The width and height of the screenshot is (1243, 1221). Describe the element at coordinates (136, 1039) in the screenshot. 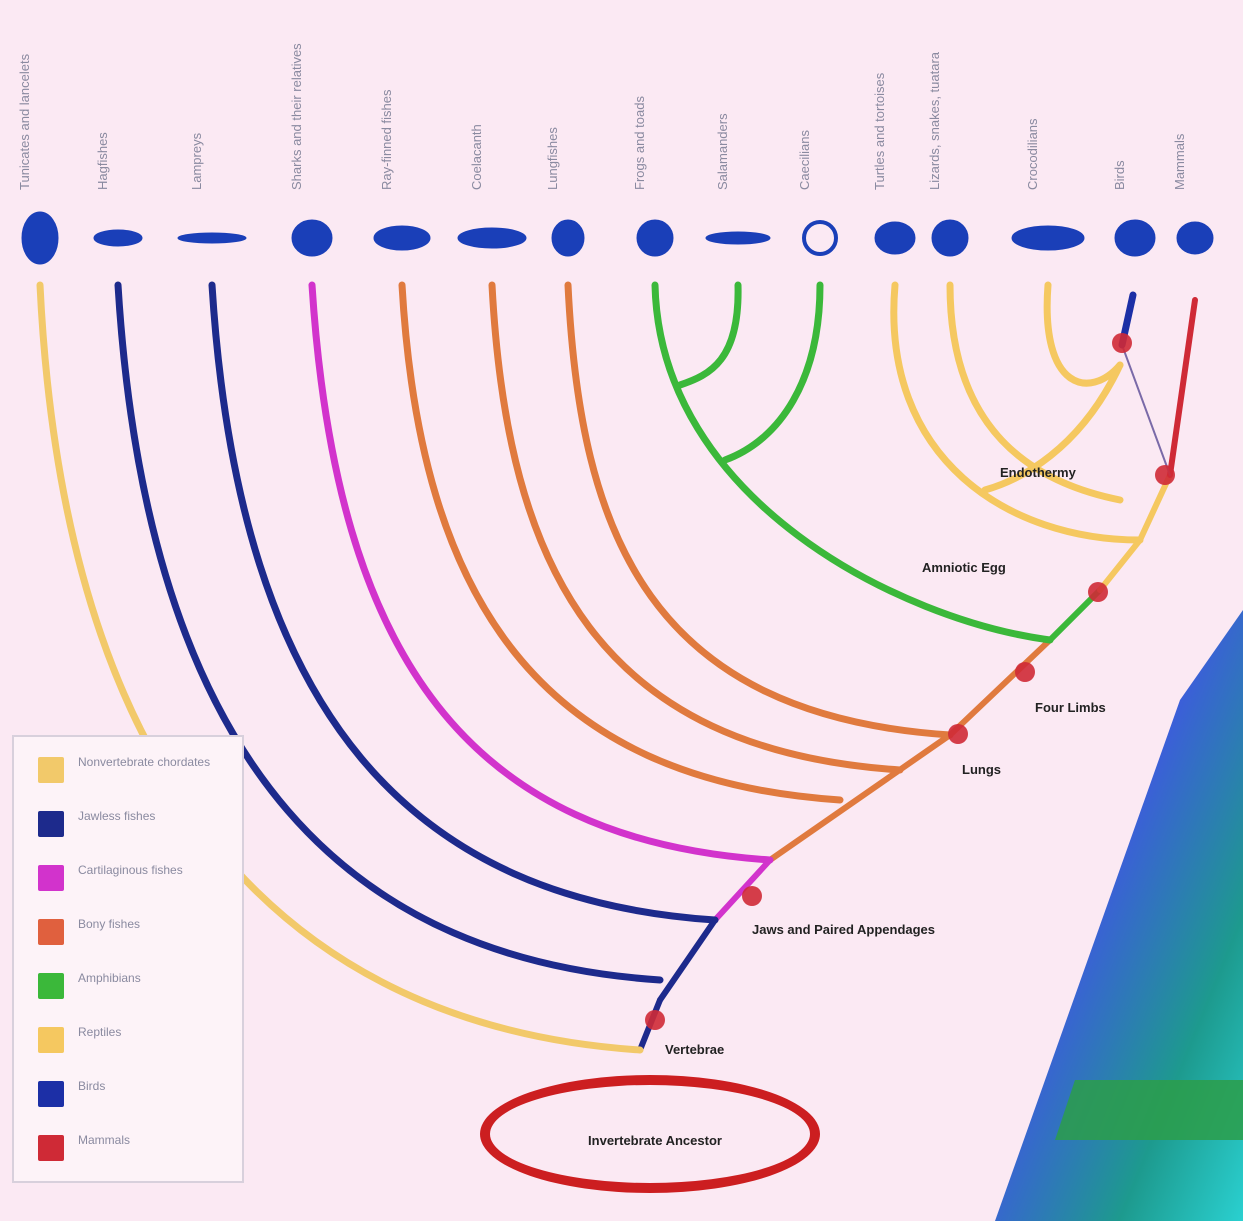

I see `legend-item: Reptiles` at that location.